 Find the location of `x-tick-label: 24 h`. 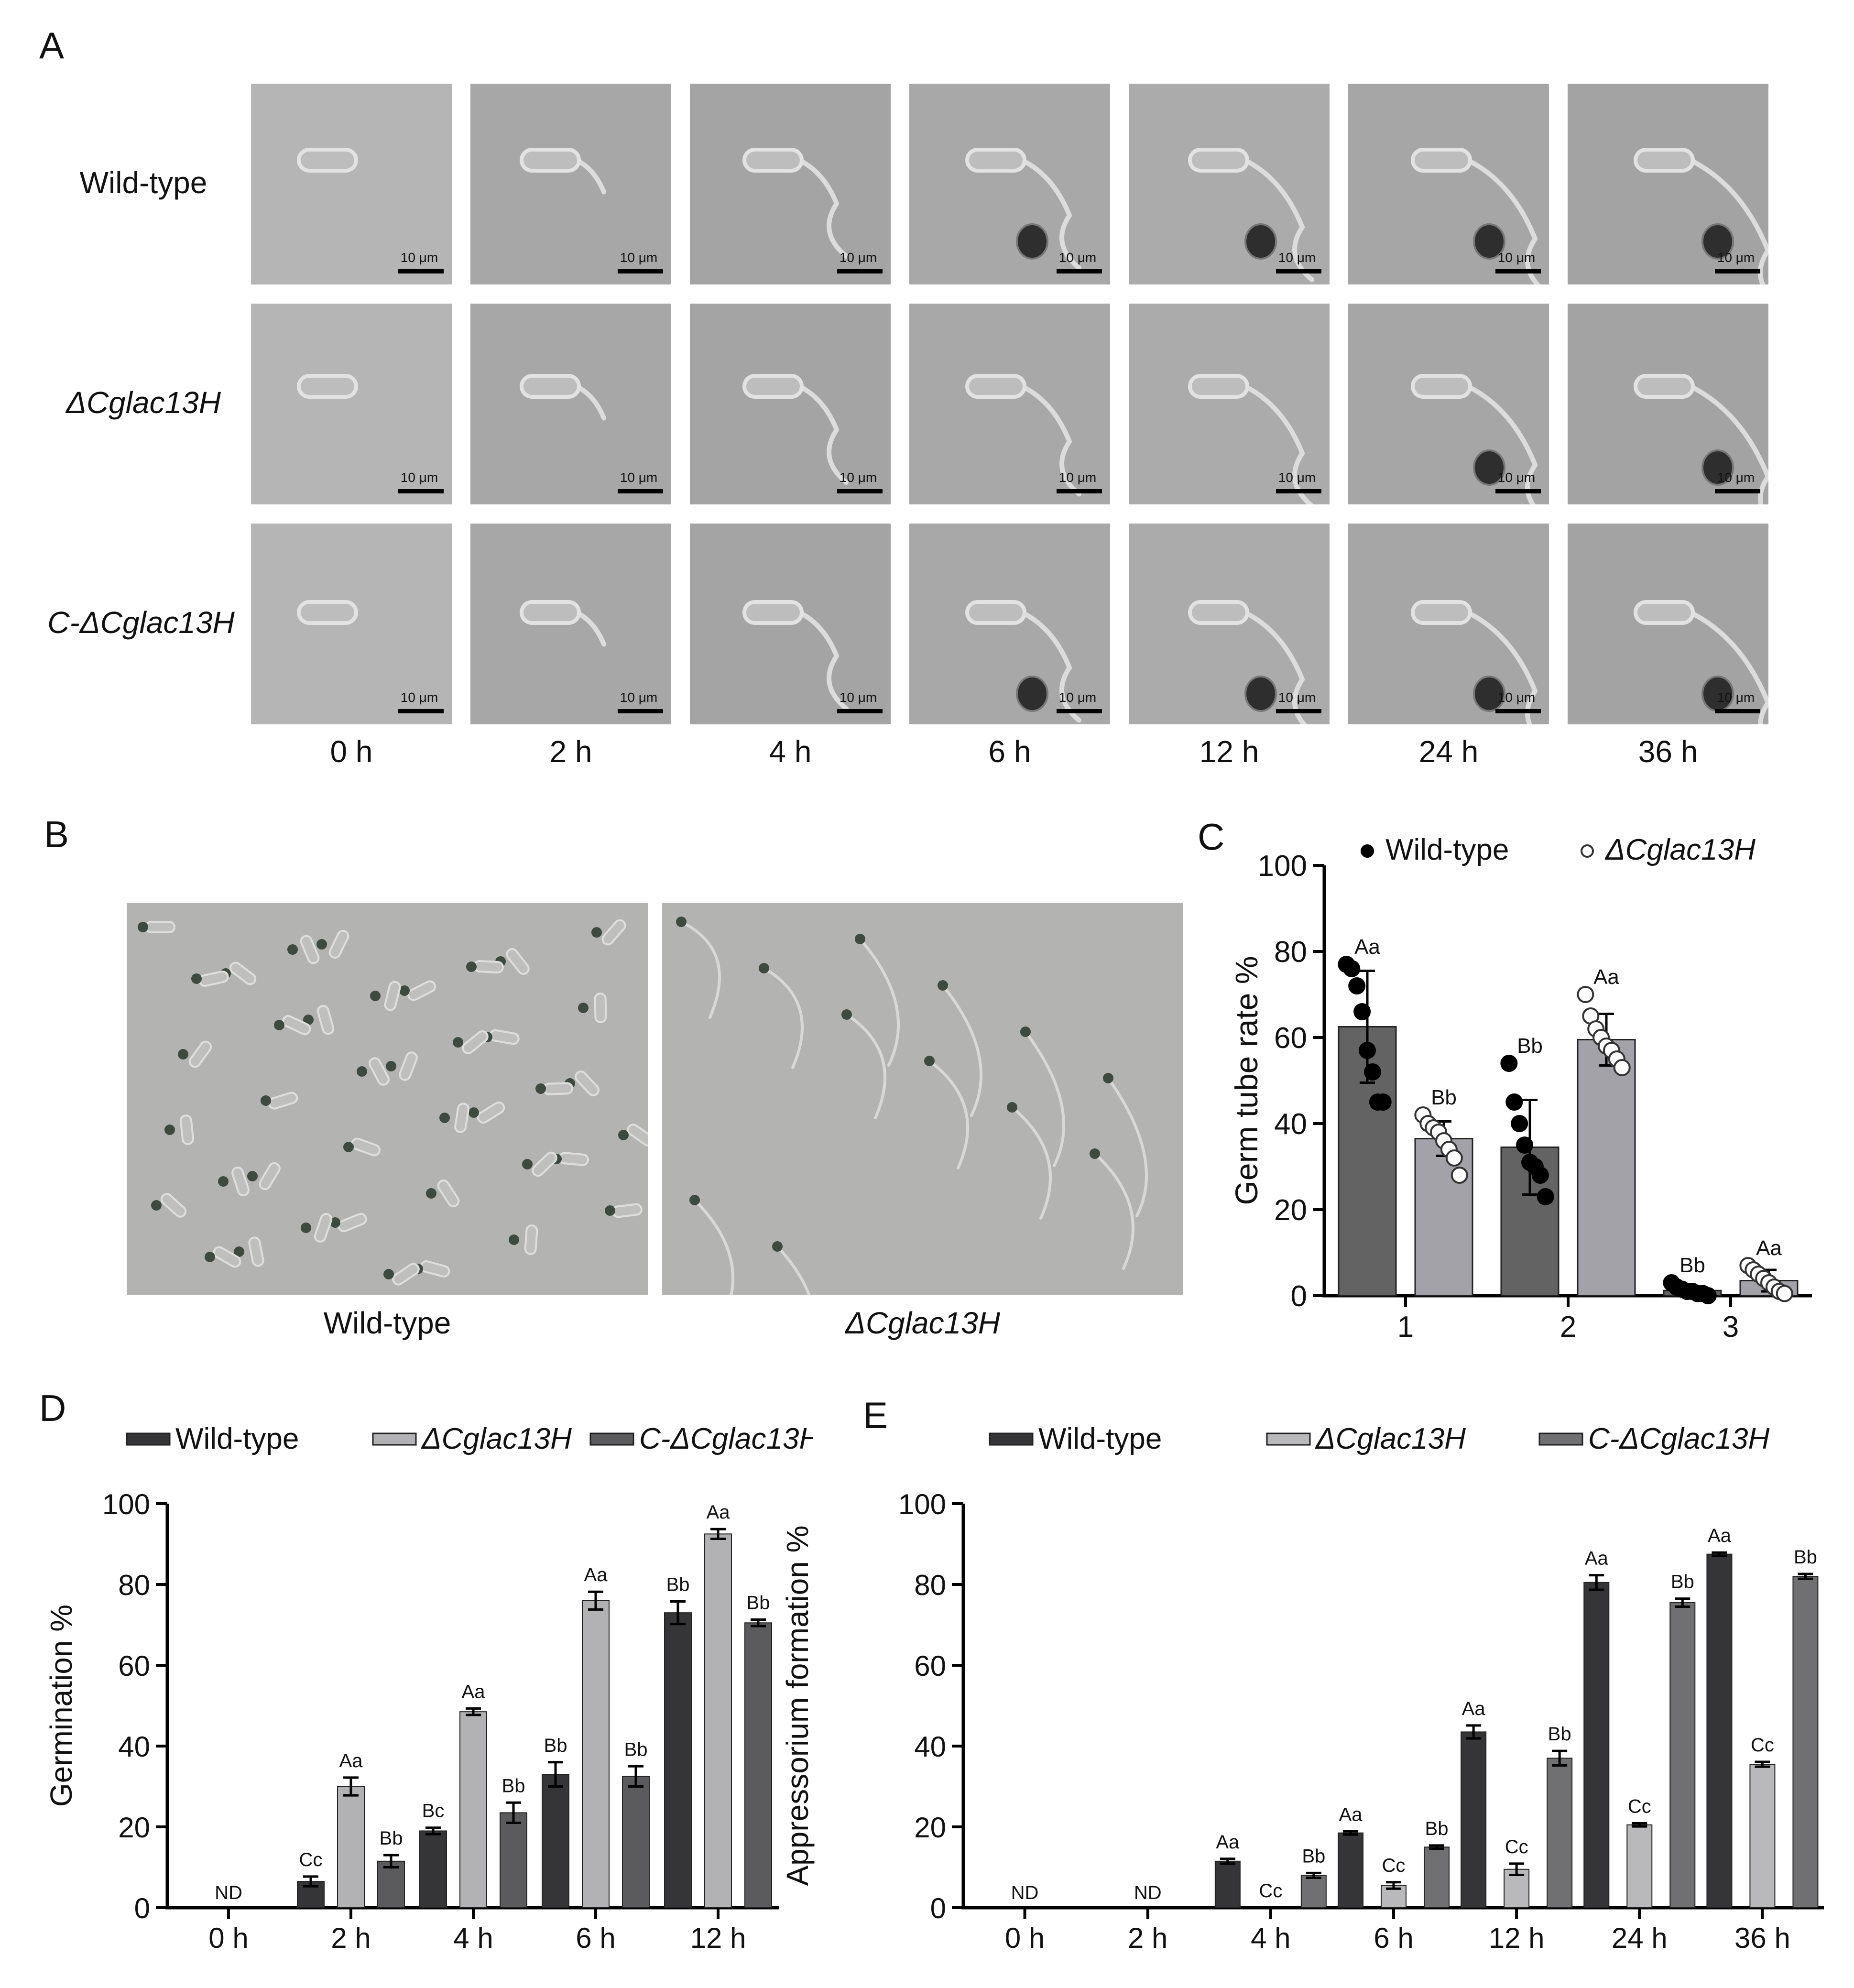

x-tick-label: 24 h is located at coordinates (1640, 1938).